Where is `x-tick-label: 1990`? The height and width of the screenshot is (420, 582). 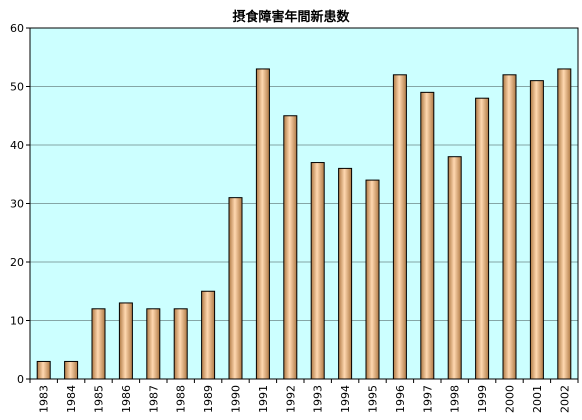
x-tick-label: 1990 is located at coordinates (236, 399).